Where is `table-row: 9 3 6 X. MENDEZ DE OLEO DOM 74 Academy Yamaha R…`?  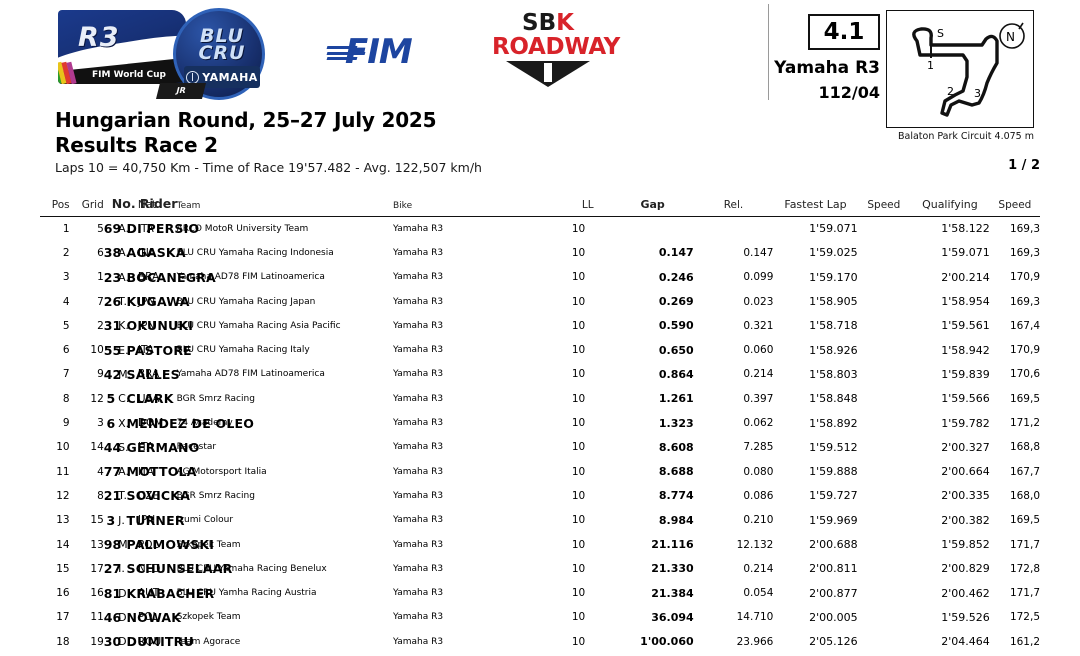 table-row: 9 3 6 X. MENDEZ DE OLEO DOM 74 Academy Yamaha R… is located at coordinates (540, 423).